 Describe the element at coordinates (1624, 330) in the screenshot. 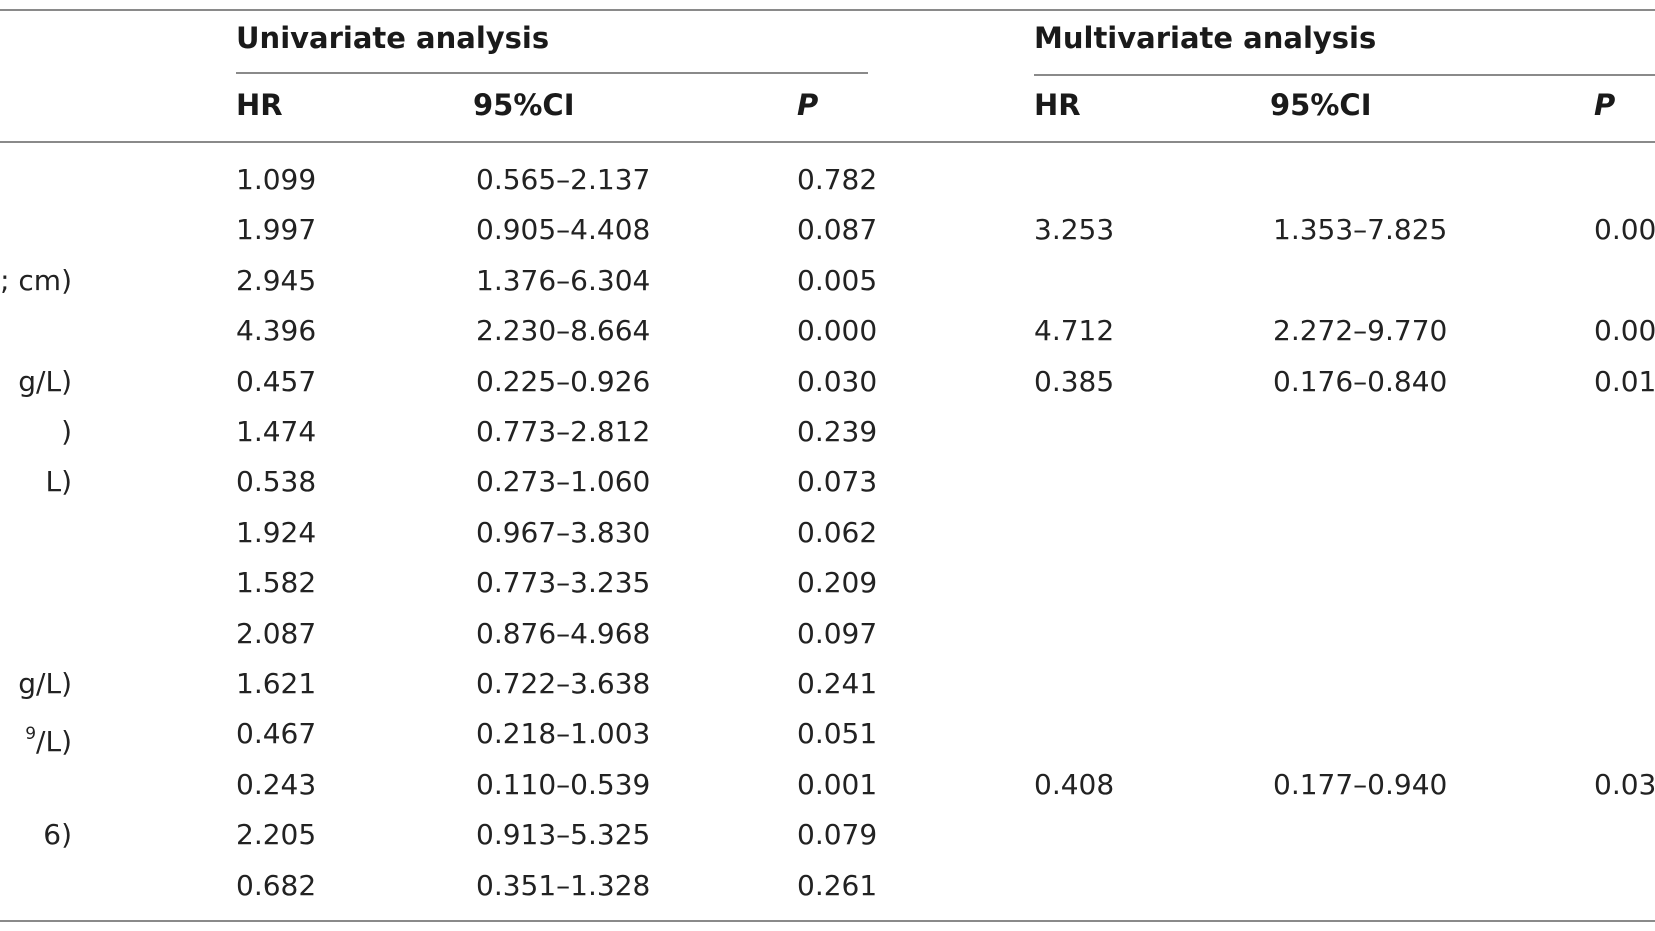

I see `mv-p-cell: 0.000` at that location.